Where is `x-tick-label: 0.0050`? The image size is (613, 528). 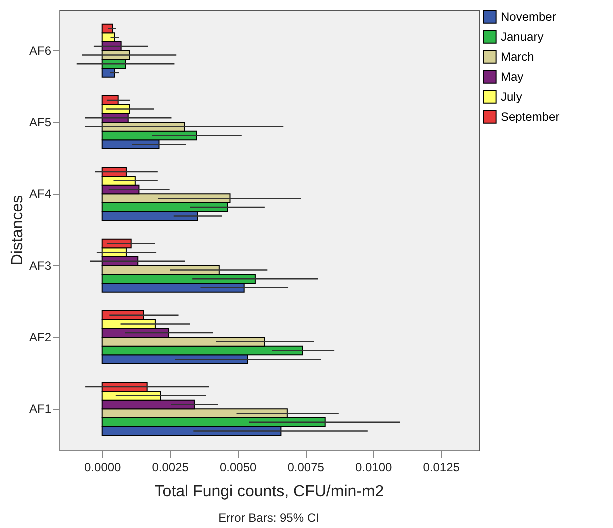 x-tick-label: 0.0050 is located at coordinates (239, 467).